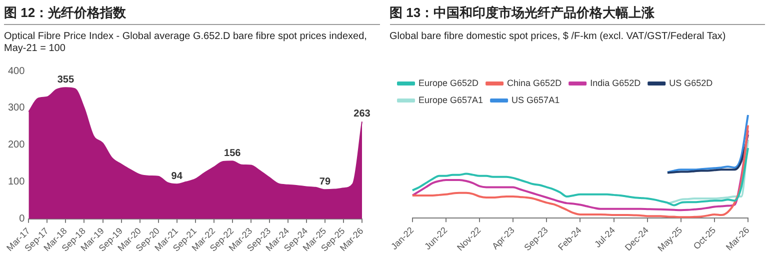 This screenshot has width=769, height=260. What do you see at coordinates (535, 99) in the screenshot?
I see `legend-label: US G657A1` at bounding box center [535, 99].